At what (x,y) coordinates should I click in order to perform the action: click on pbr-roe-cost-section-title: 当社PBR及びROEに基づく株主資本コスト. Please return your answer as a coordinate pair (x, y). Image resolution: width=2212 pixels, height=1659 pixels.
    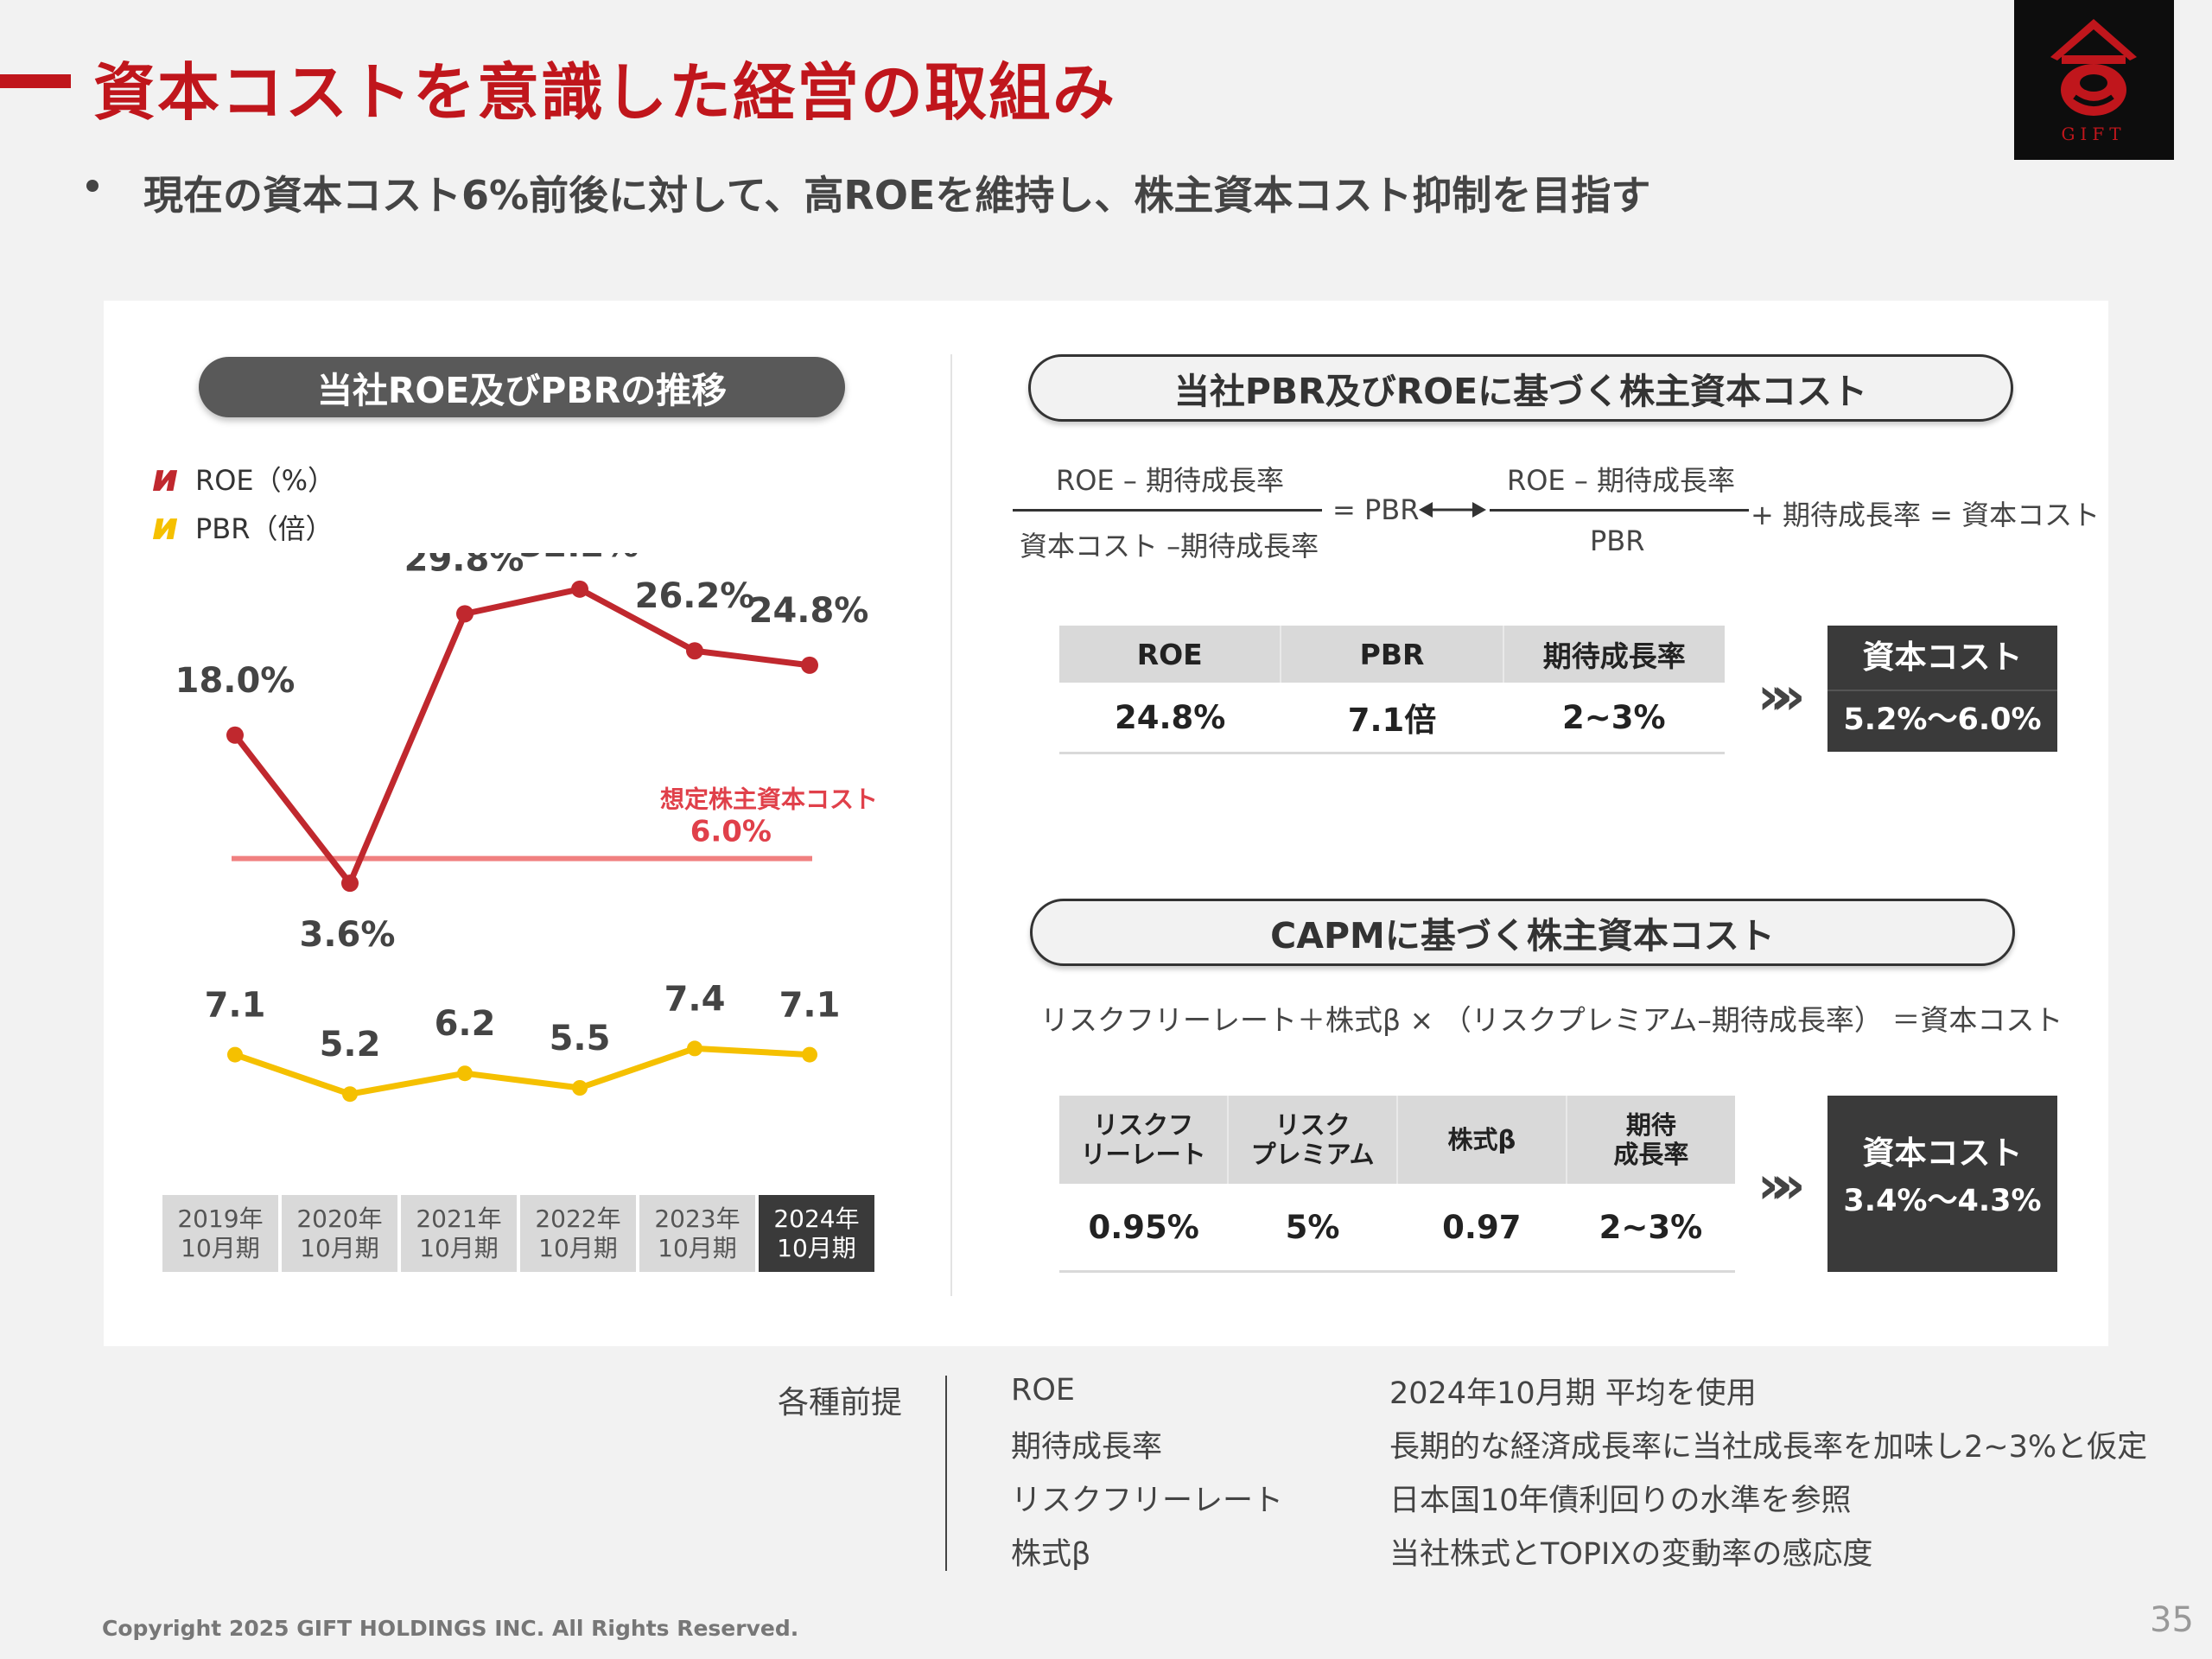
    Looking at the image, I should click on (1520, 388).